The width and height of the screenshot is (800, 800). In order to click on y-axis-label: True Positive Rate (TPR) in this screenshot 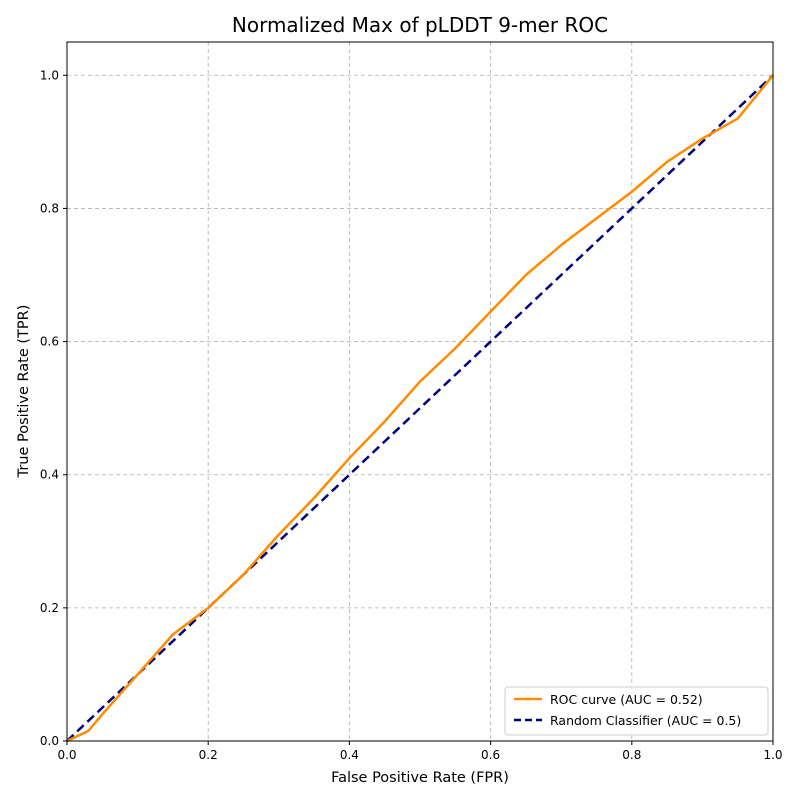, I will do `click(24, 392)`.